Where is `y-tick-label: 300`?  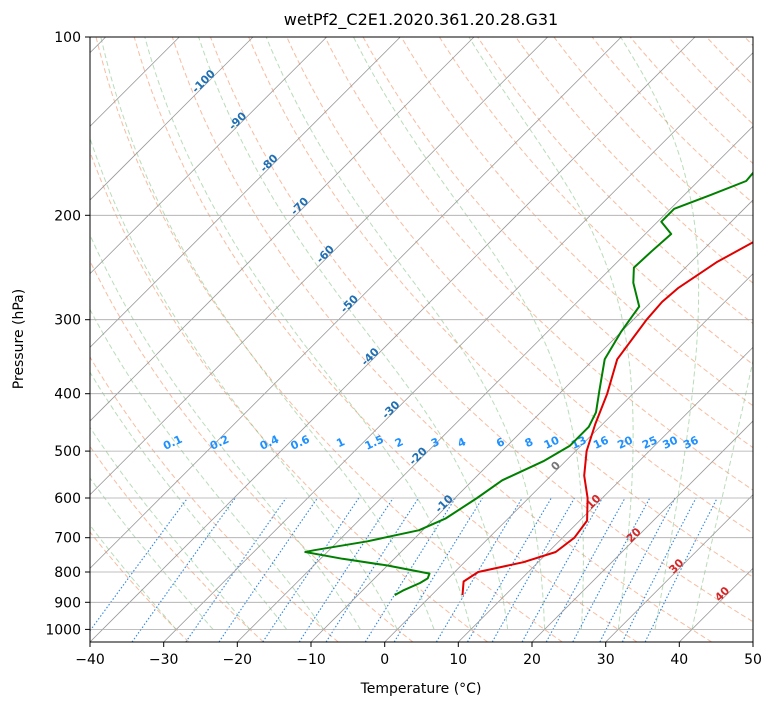 y-tick-label: 300 is located at coordinates (67, 321).